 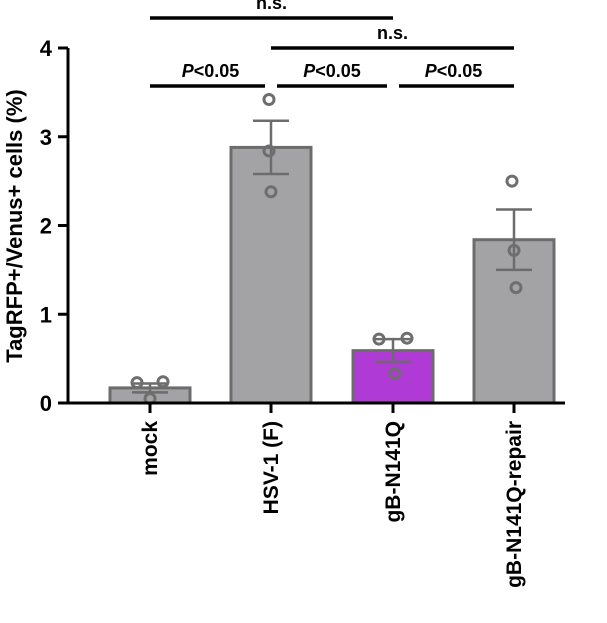 What do you see at coordinates (217, 71) in the screenshot?
I see `significance-value-0: <0.05` at bounding box center [217, 71].